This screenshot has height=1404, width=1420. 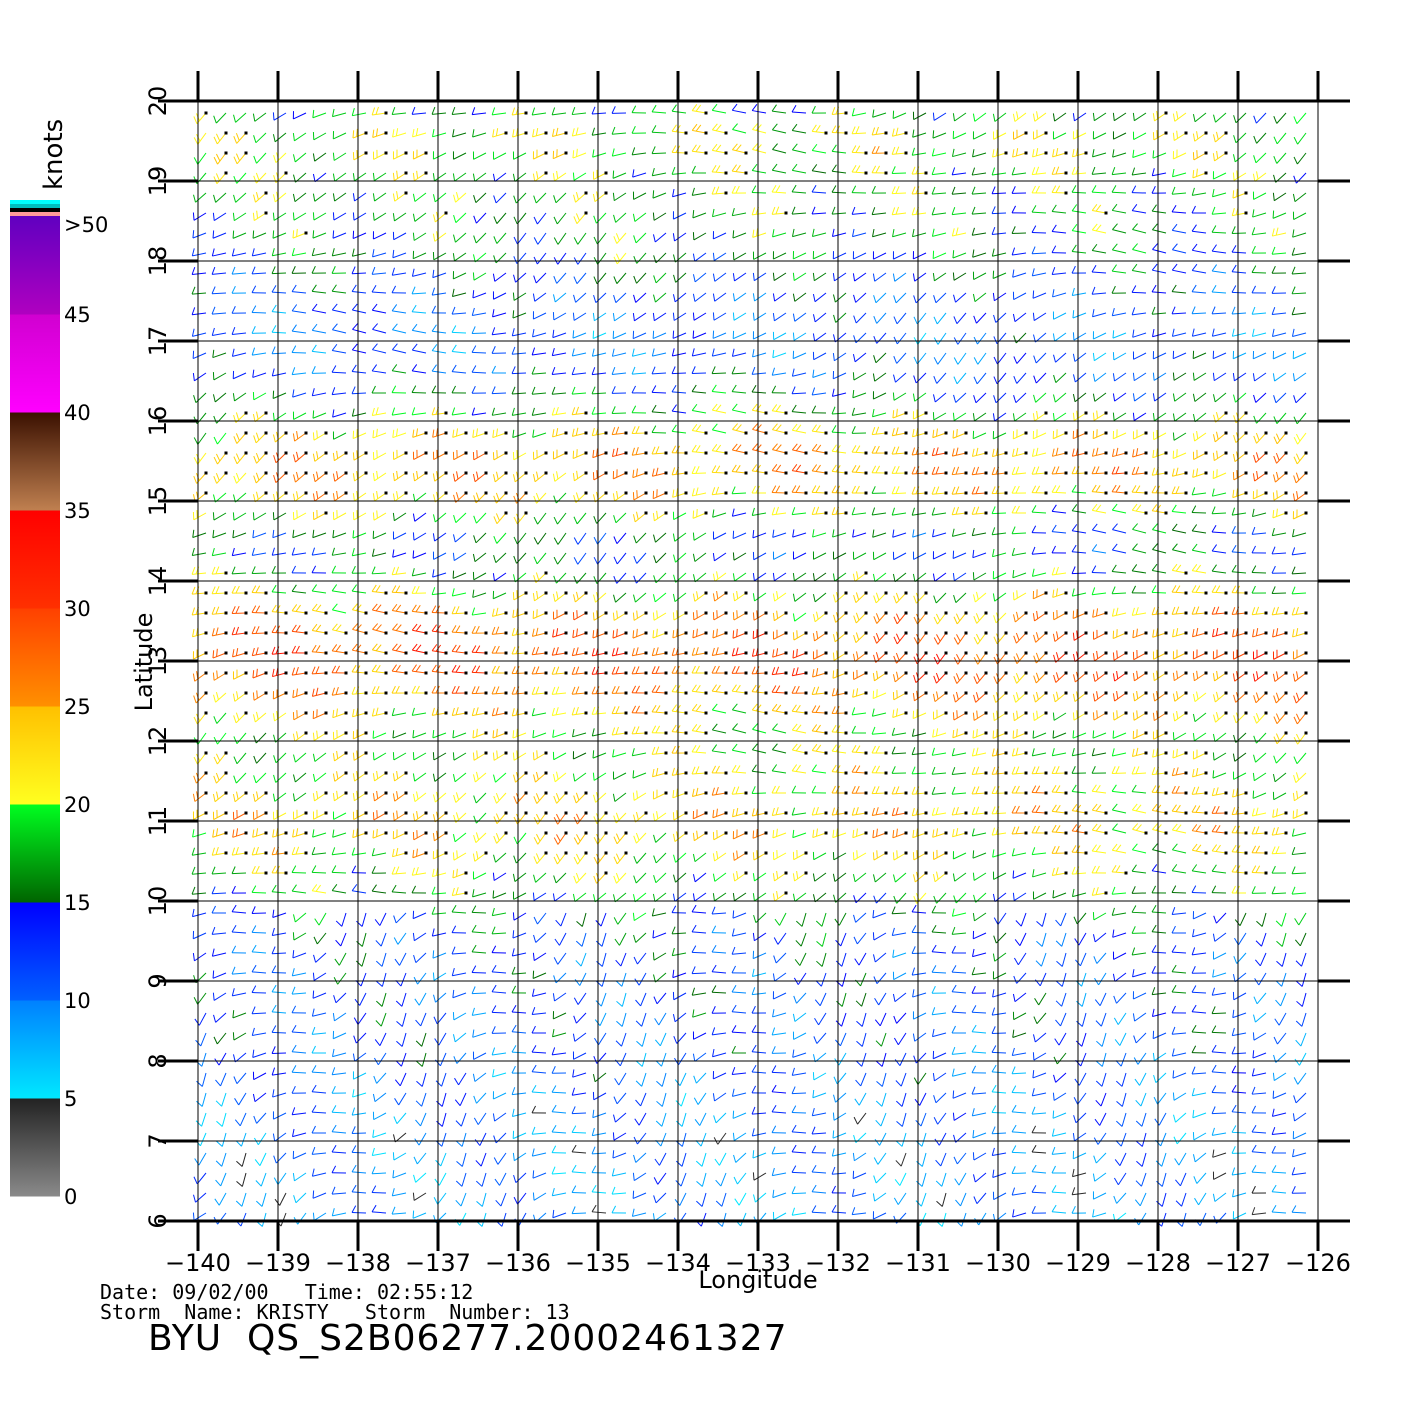 I want to click on lon-tick-label: −136, so click(x=518, y=1263).